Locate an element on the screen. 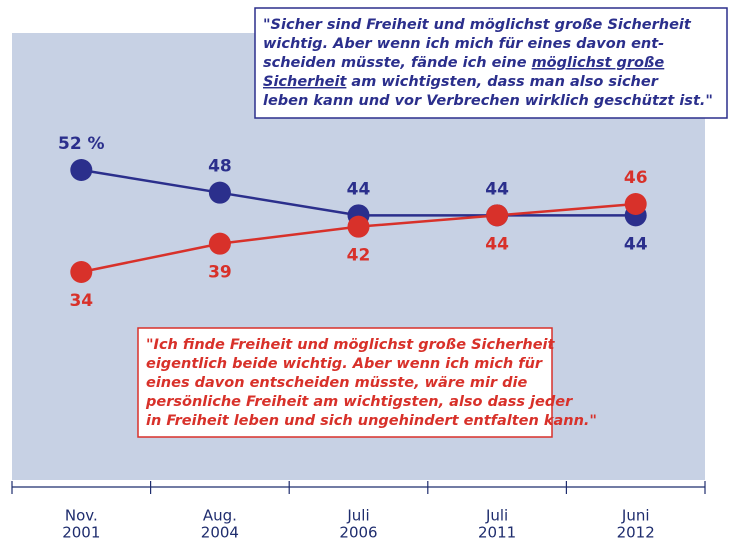 The width and height of the screenshot is (734, 544). data-label: 48 is located at coordinates (220, 167).